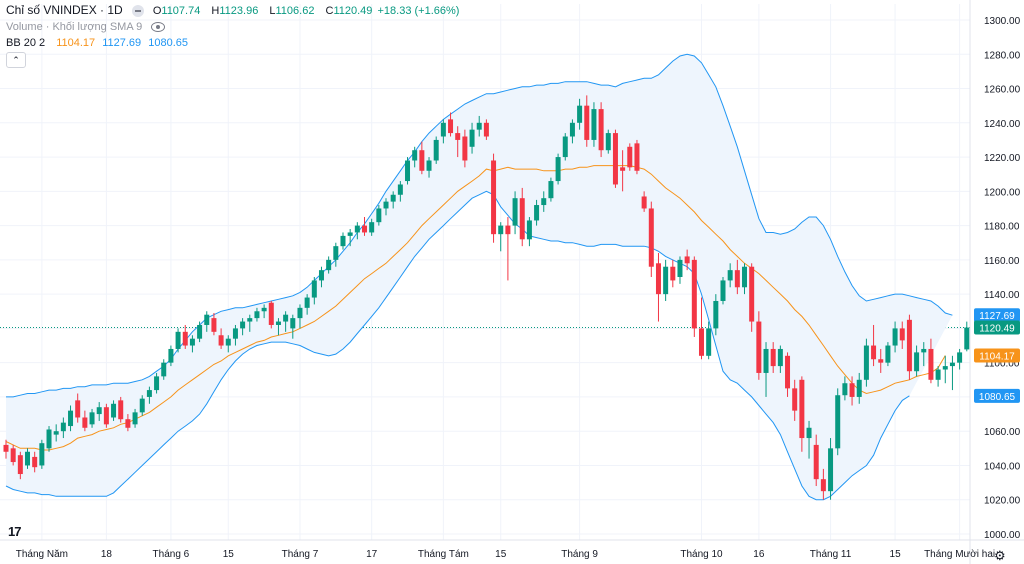 The image size is (1024, 564). What do you see at coordinates (86, 27) in the screenshot?
I see `volume-legend: Volume · Khối lượng SMA 9` at bounding box center [86, 27].